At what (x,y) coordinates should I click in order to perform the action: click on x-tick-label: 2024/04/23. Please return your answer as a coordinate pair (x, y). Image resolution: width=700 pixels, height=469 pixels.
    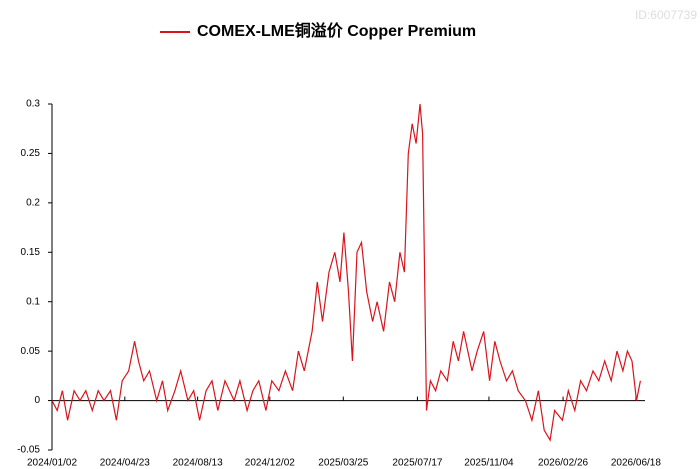
    Looking at the image, I should click on (125, 463).